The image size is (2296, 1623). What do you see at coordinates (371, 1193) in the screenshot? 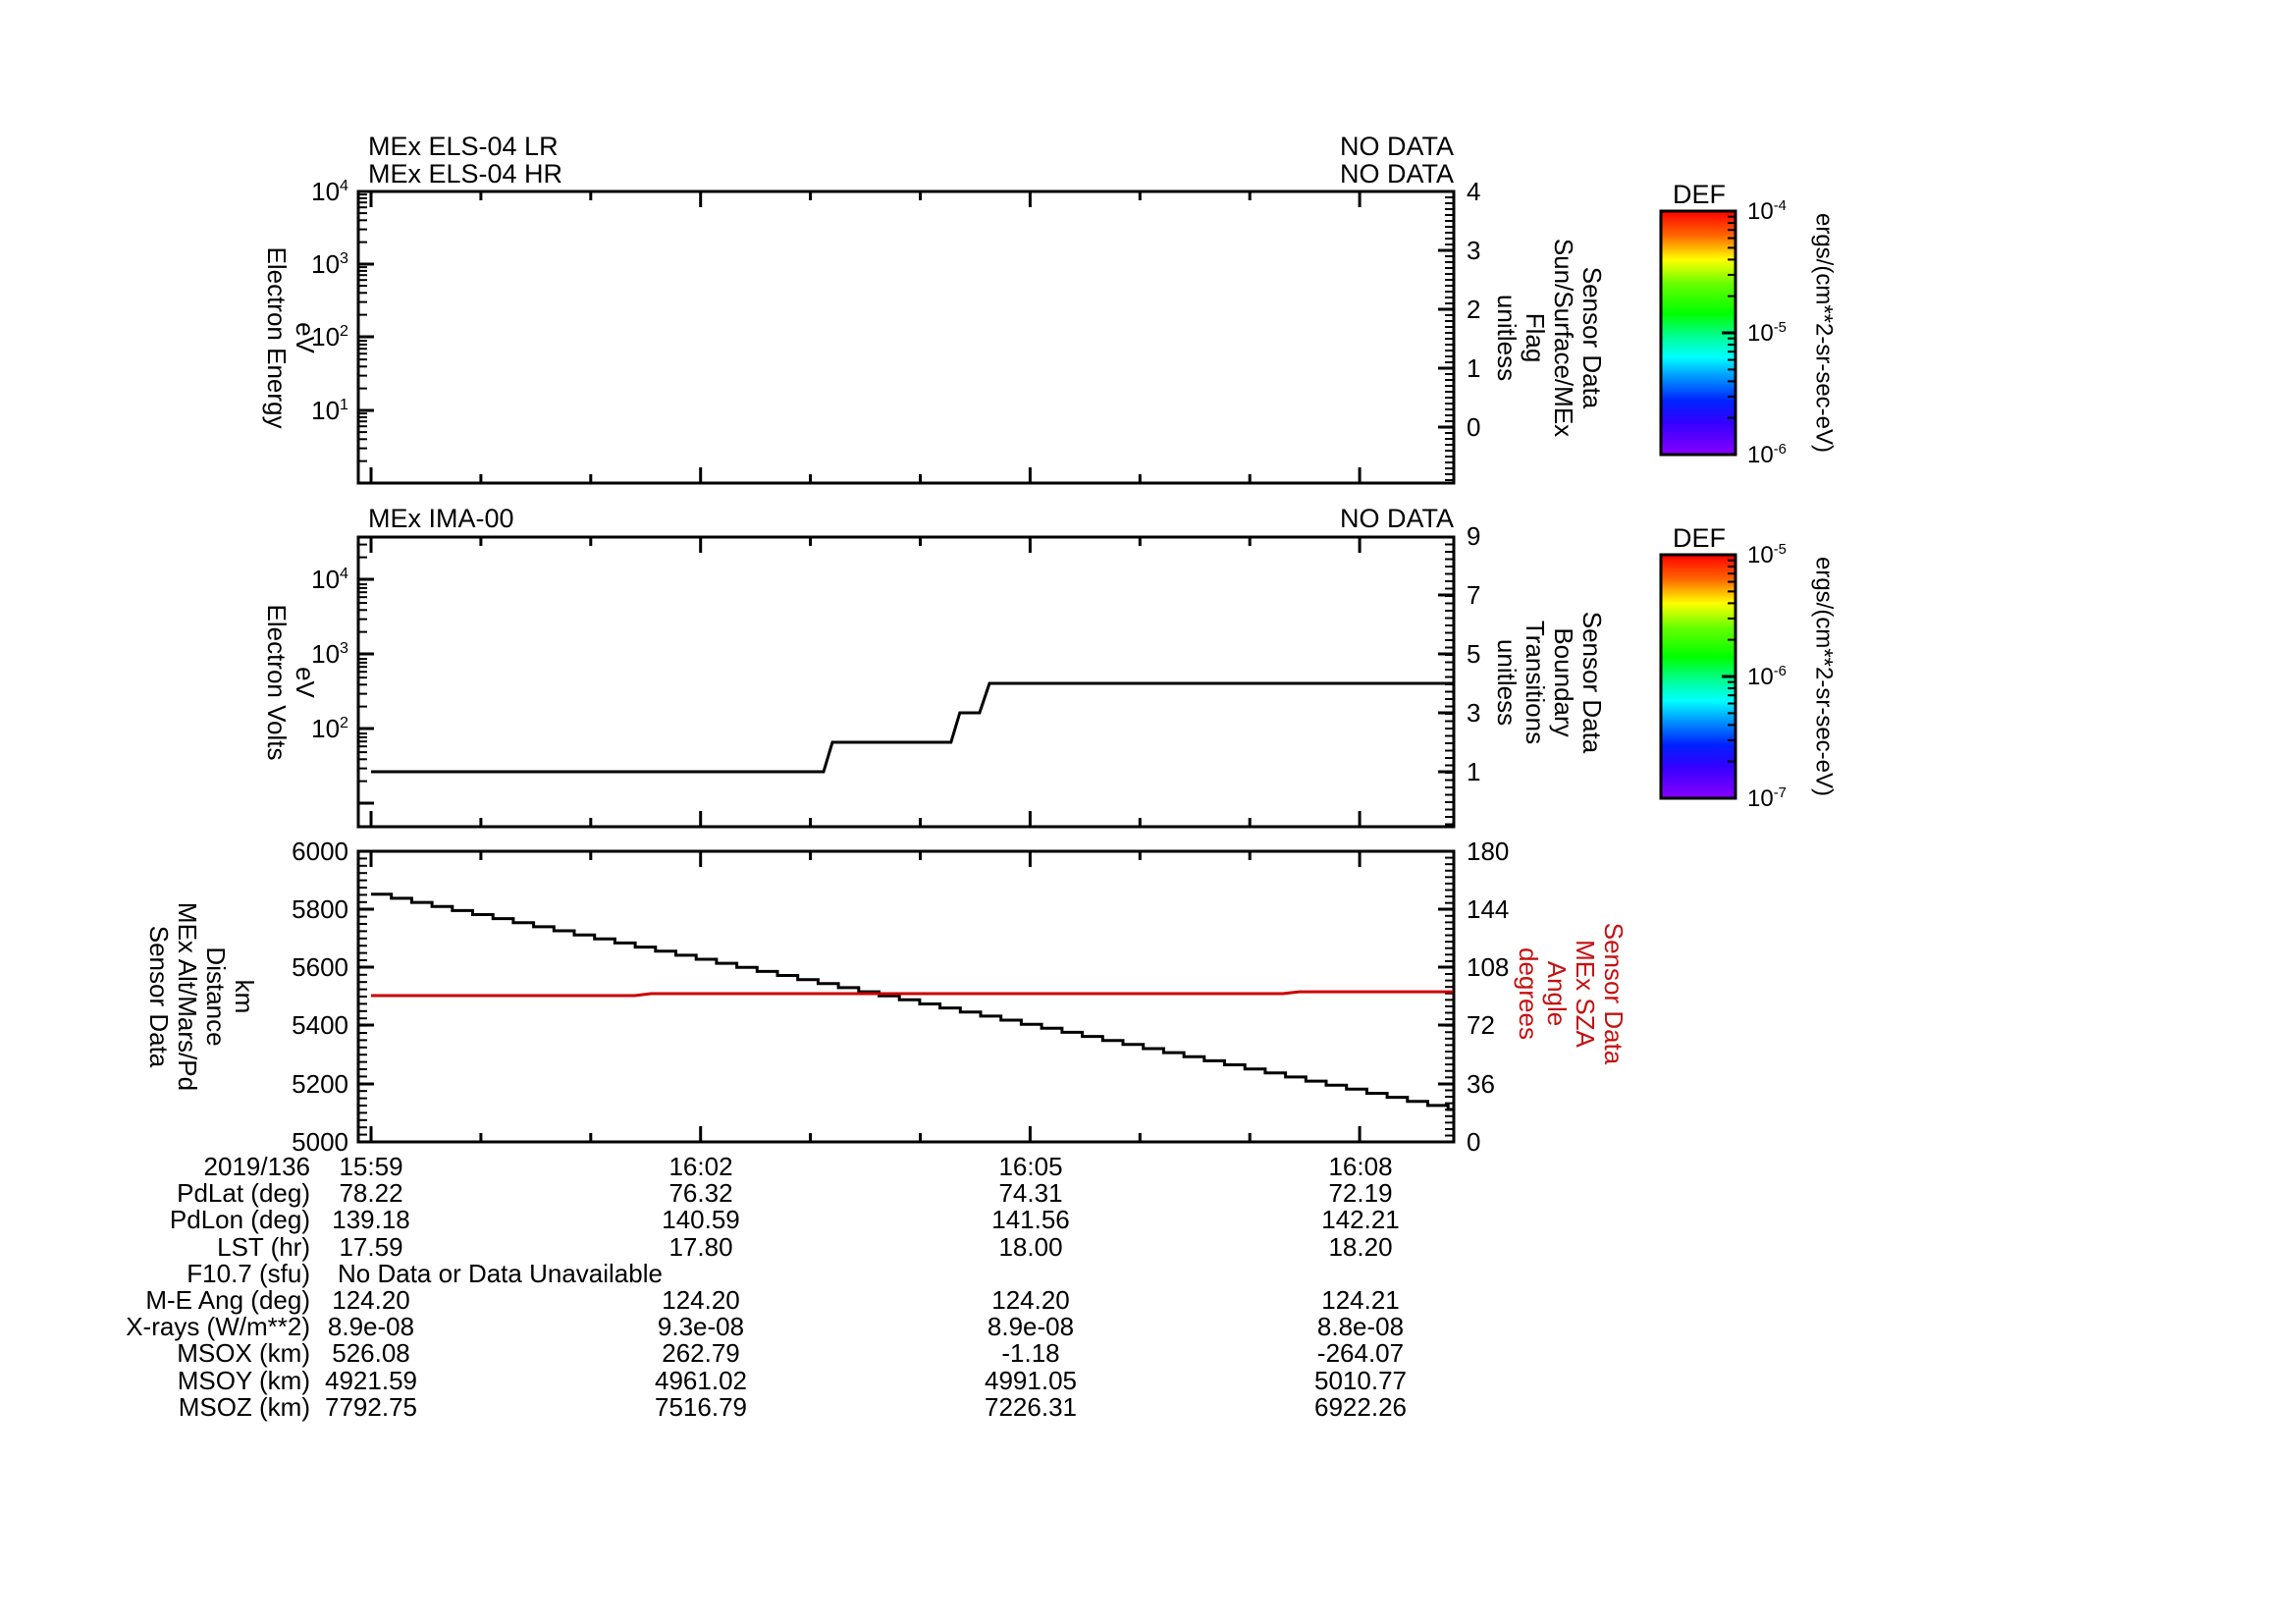
I see `table-cell: 78.22` at bounding box center [371, 1193].